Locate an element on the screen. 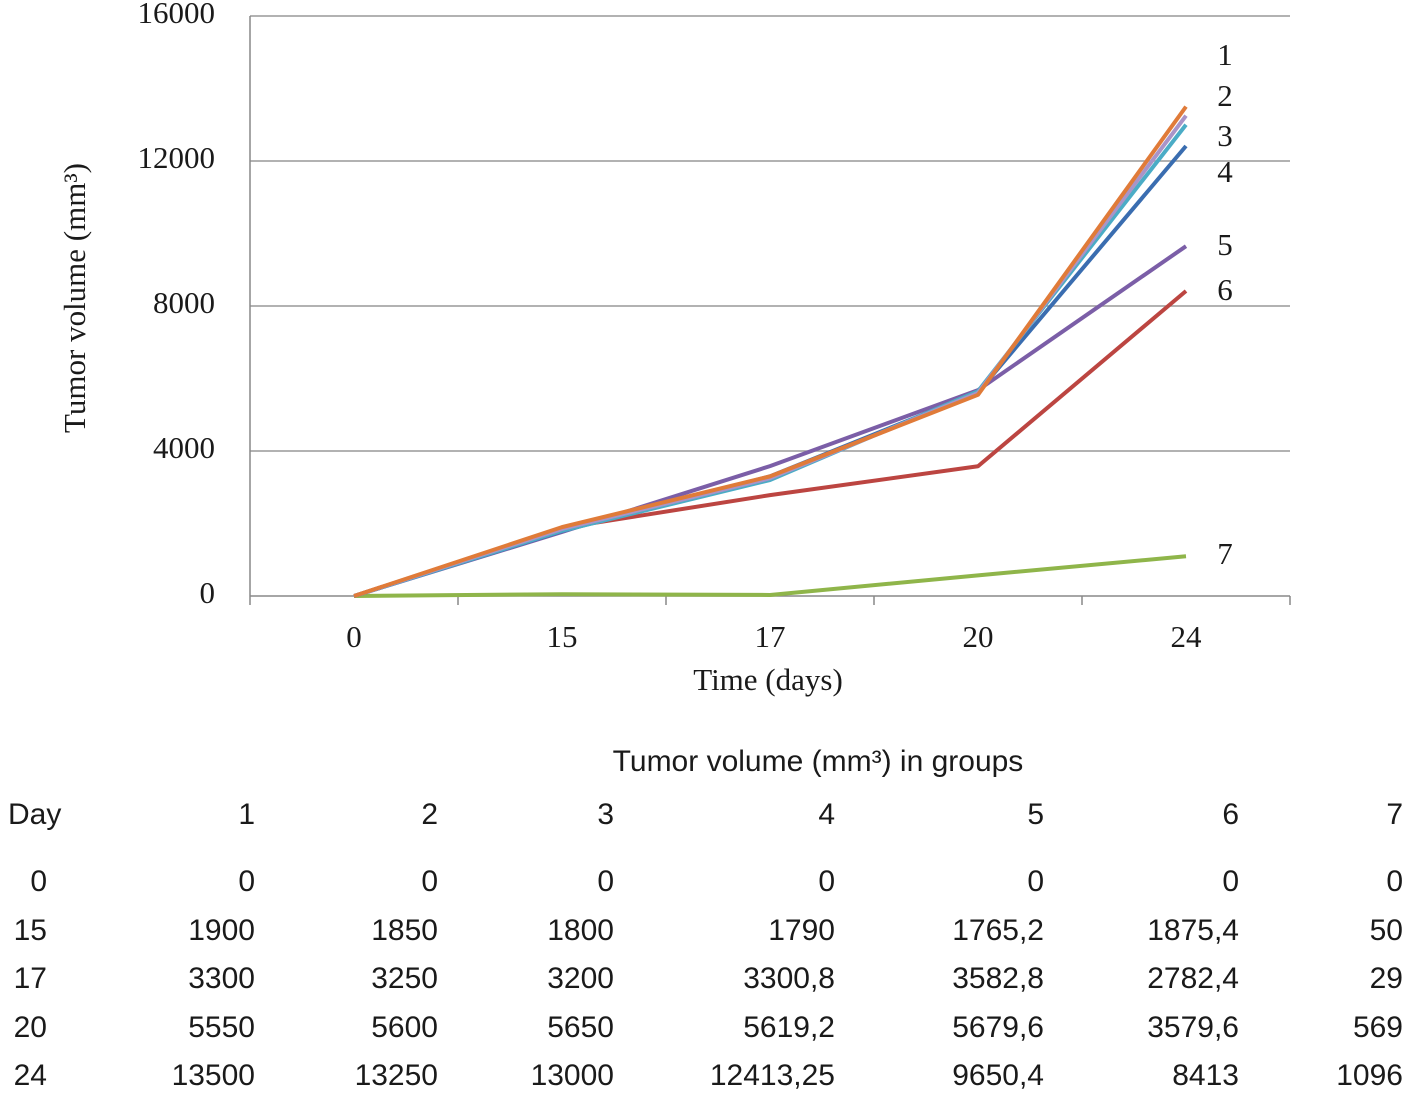 Image resolution: width=1407 pixels, height=1099 pixels. table-cell: 5679,6 is located at coordinates (998, 1027).